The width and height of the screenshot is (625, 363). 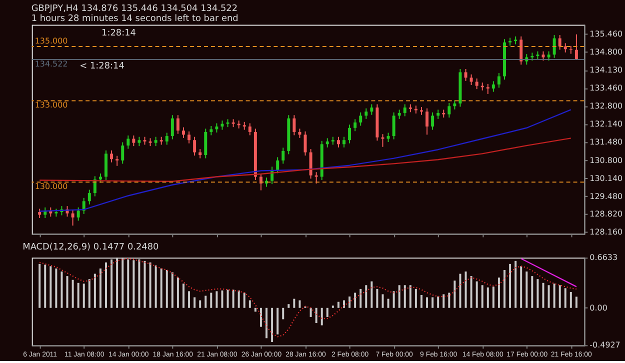 I want to click on chart-subtitle: 1 hours 28 minutes 14 seconds left to bar end, so click(x=134, y=19).